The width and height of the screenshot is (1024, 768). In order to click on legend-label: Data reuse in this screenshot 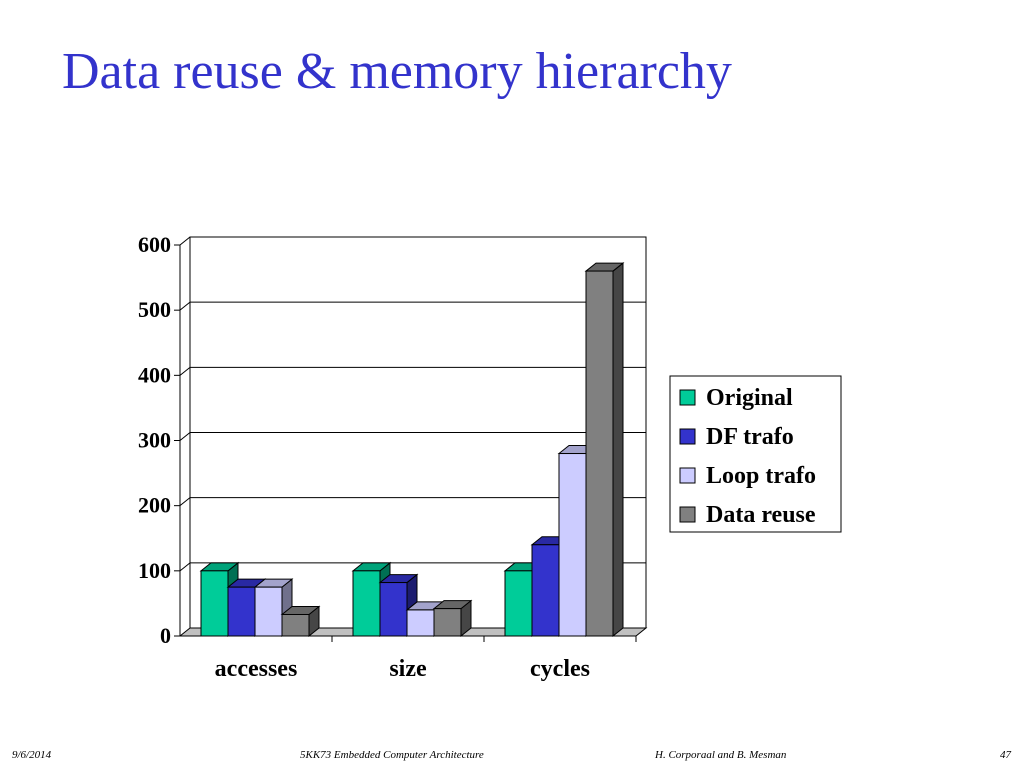, I will do `click(761, 515)`.